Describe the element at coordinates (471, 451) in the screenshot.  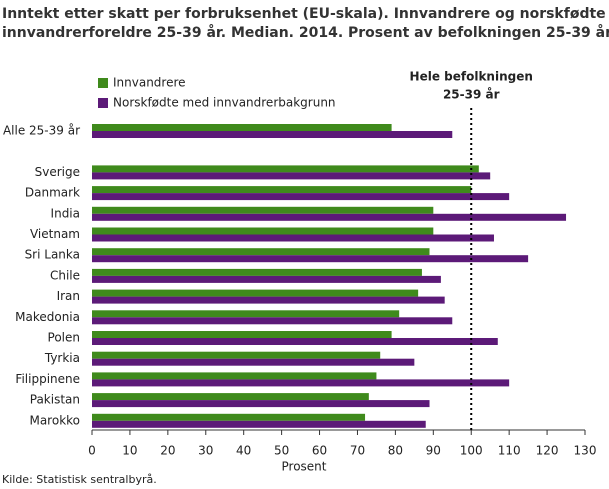
I see `x-tick-label: 100` at that location.